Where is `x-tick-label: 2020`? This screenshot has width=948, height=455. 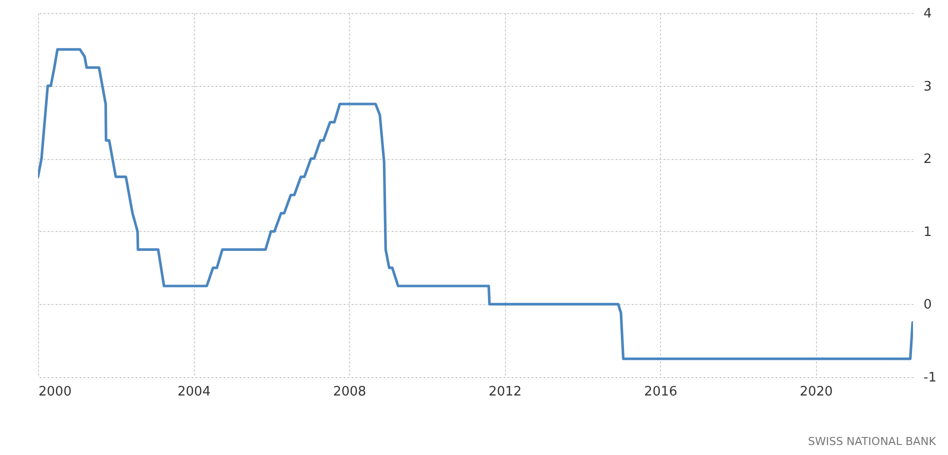
x-tick-label: 2020 is located at coordinates (816, 392).